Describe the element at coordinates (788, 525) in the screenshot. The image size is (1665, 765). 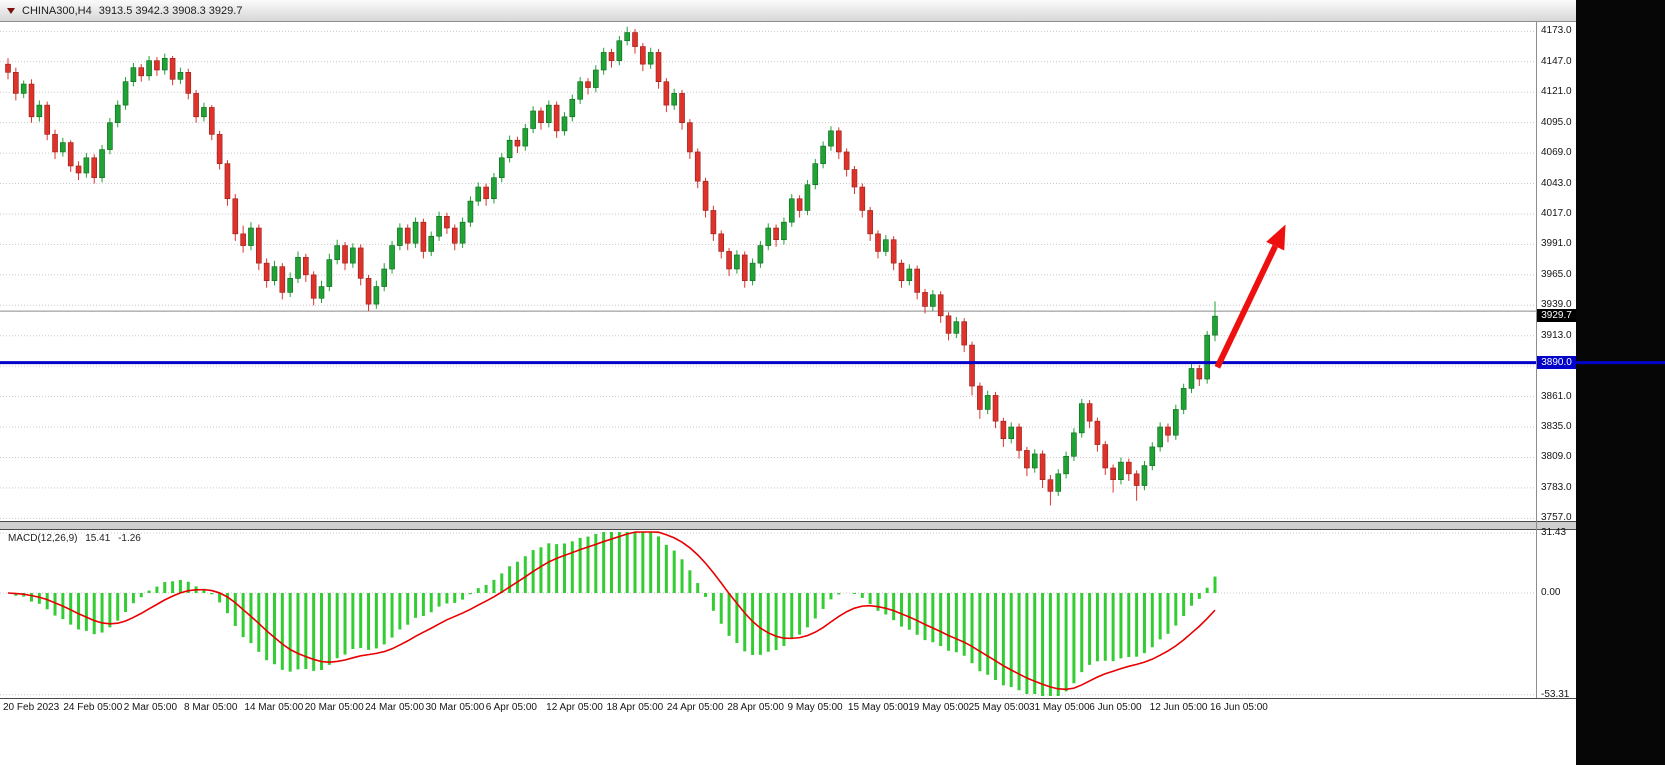
I see `panel-splitter` at that location.